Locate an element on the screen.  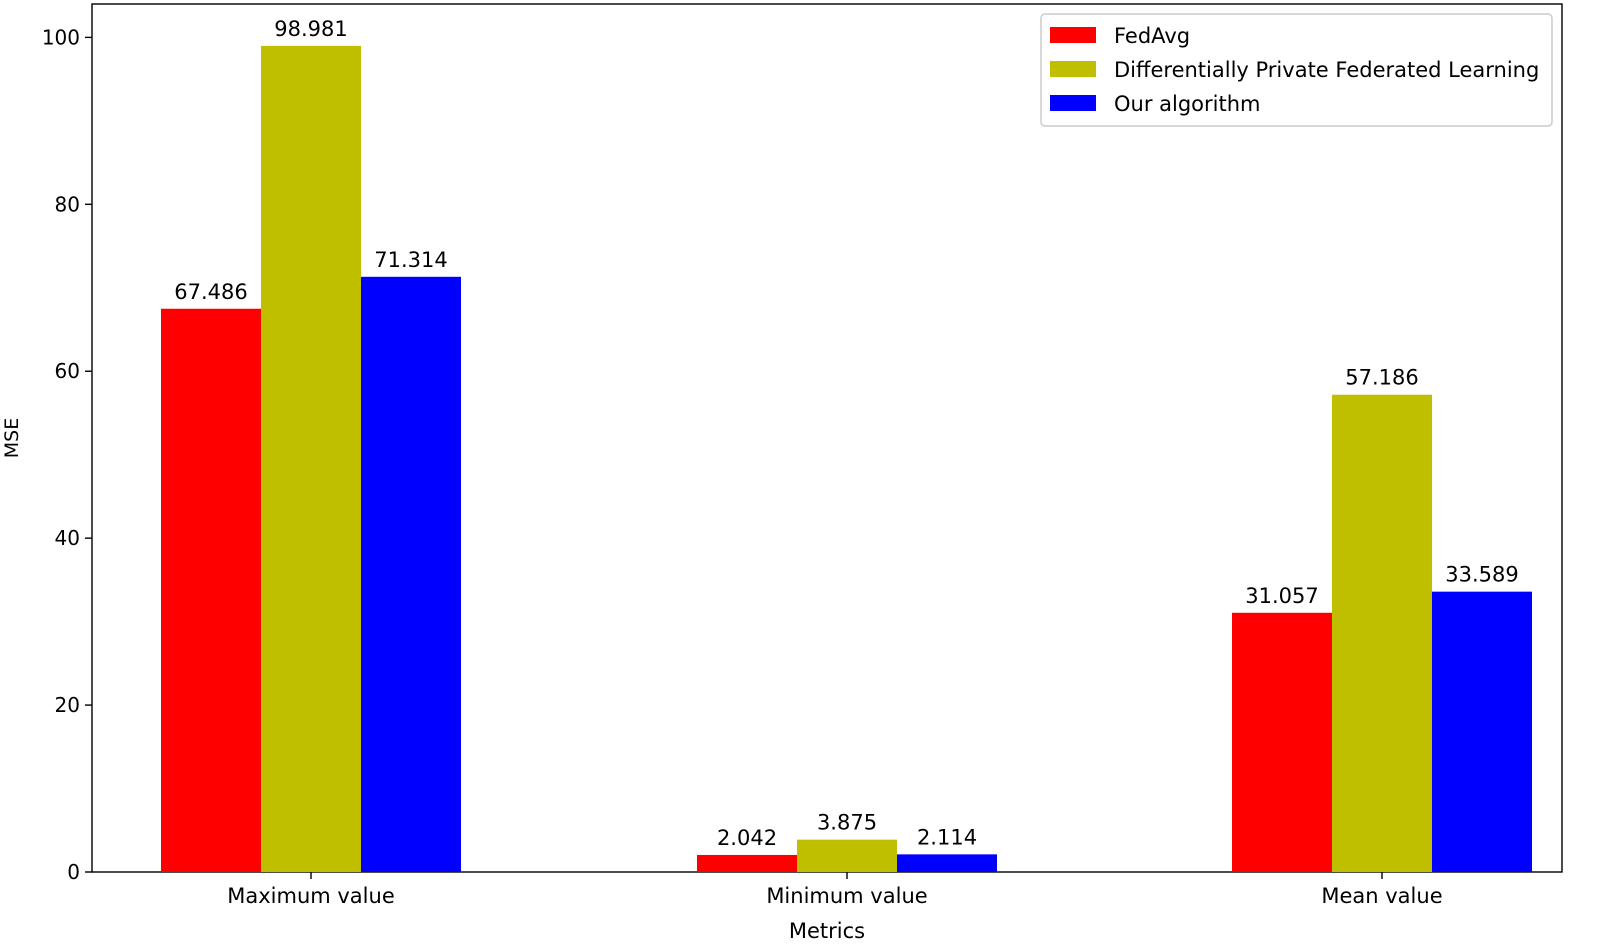
bar-value-label: 2.114 is located at coordinates (947, 837).